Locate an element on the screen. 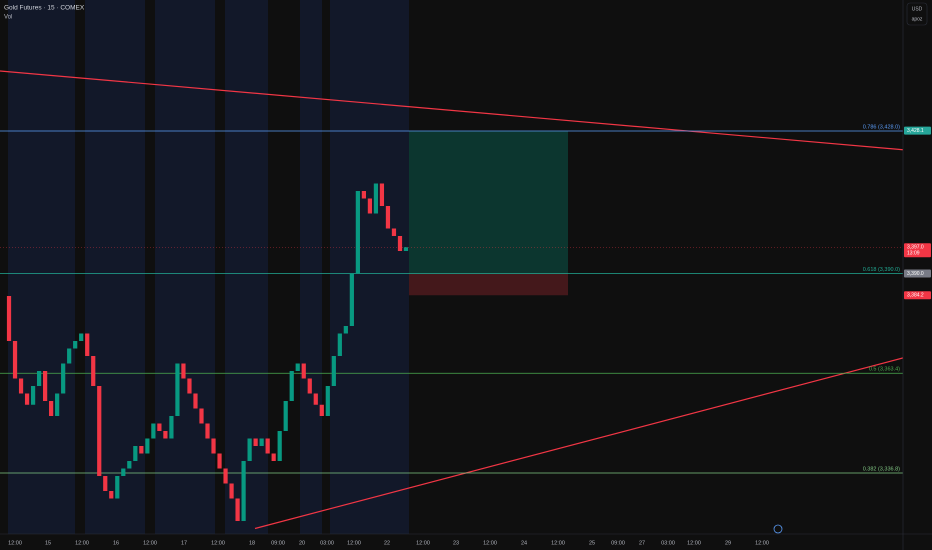 This screenshot has width=932, height=550. target-zone is located at coordinates (488, 202).